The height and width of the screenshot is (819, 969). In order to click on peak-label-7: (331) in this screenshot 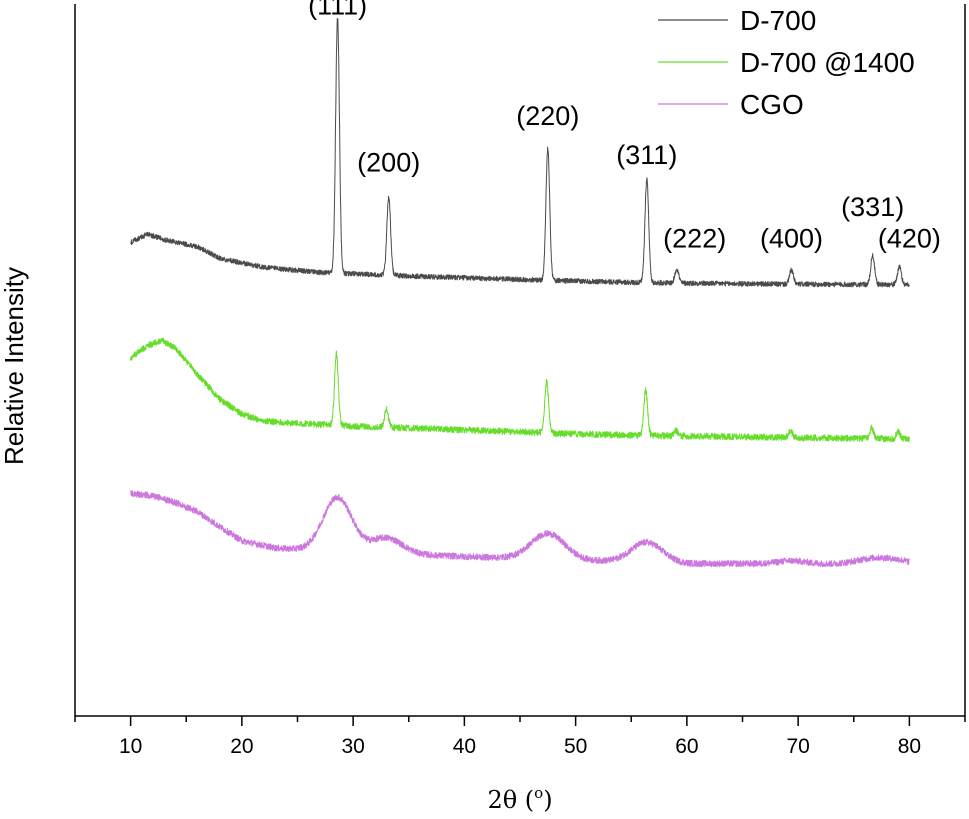, I will do `click(872, 207)`.